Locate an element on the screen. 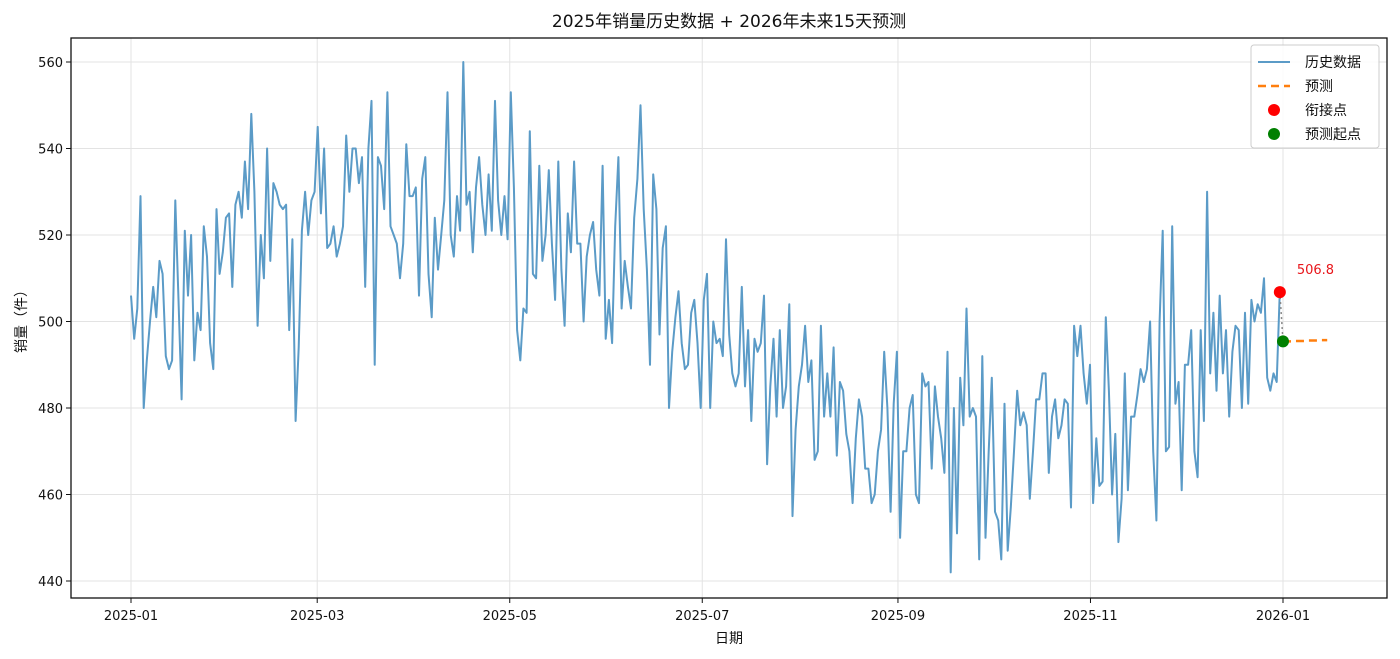  connector-dotted-line is located at coordinates (1281, 317).